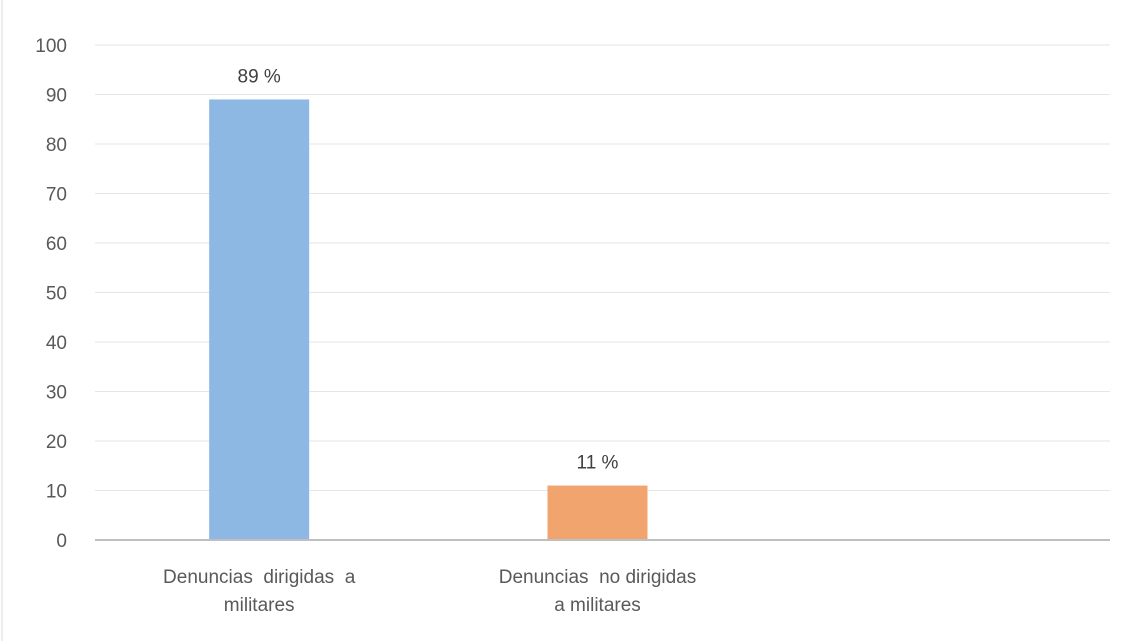 The height and width of the screenshot is (641, 1132). I want to click on y-tick-label: 40, so click(56, 343).